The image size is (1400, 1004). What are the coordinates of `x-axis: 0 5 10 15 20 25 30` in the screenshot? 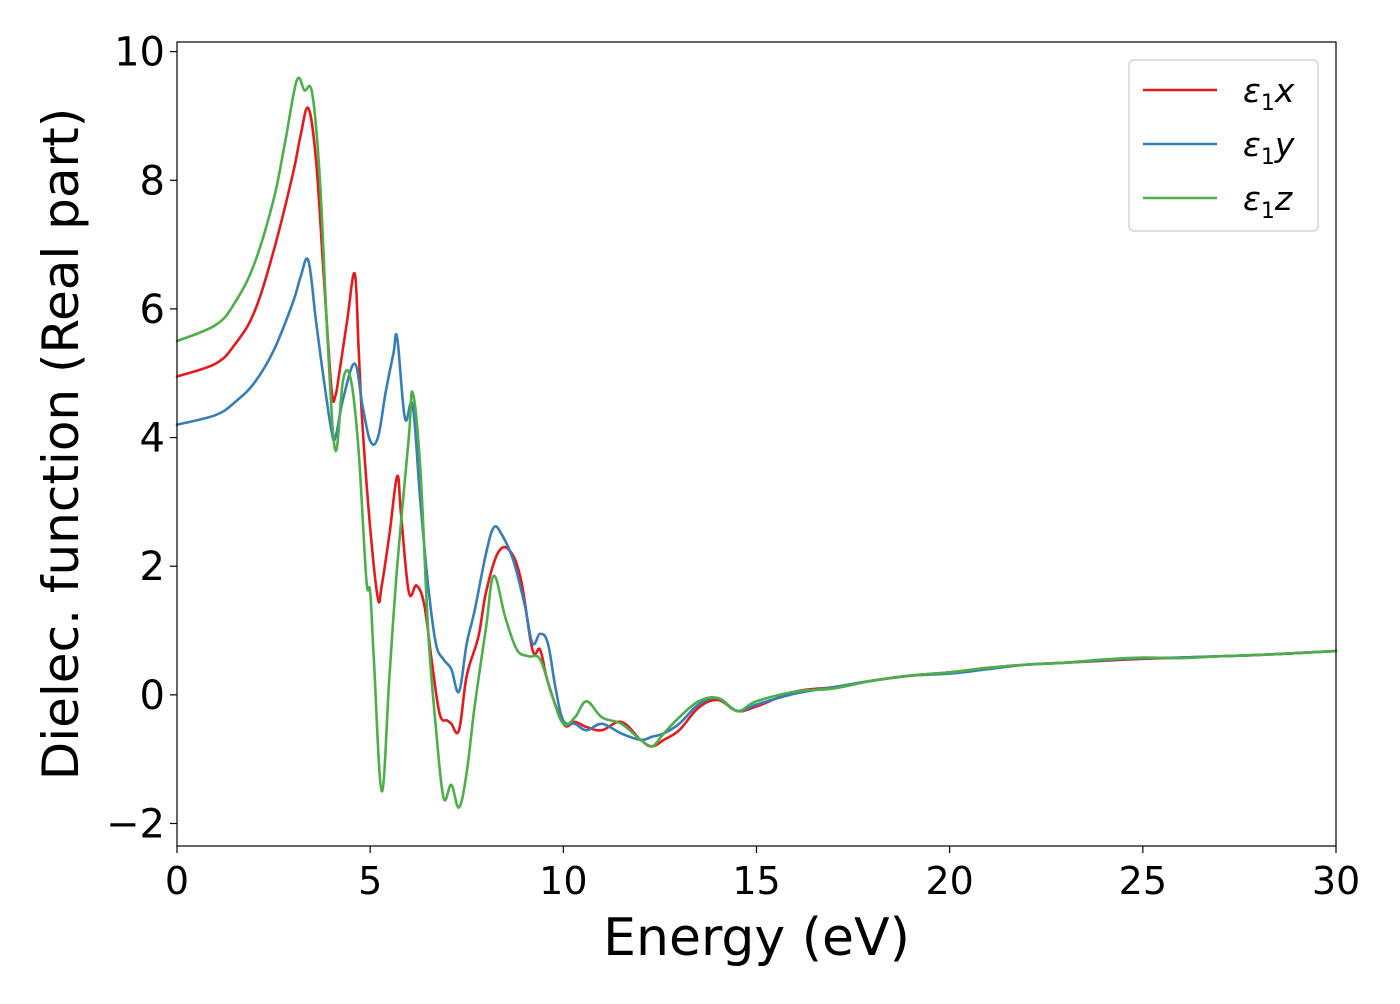 It's located at (762, 874).